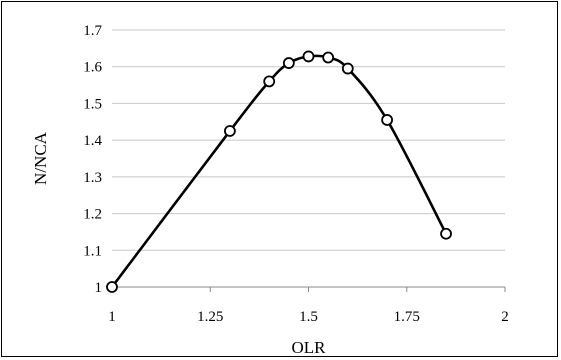 The image size is (561, 360). I want to click on y-tick-label: 1.2, so click(92, 215).